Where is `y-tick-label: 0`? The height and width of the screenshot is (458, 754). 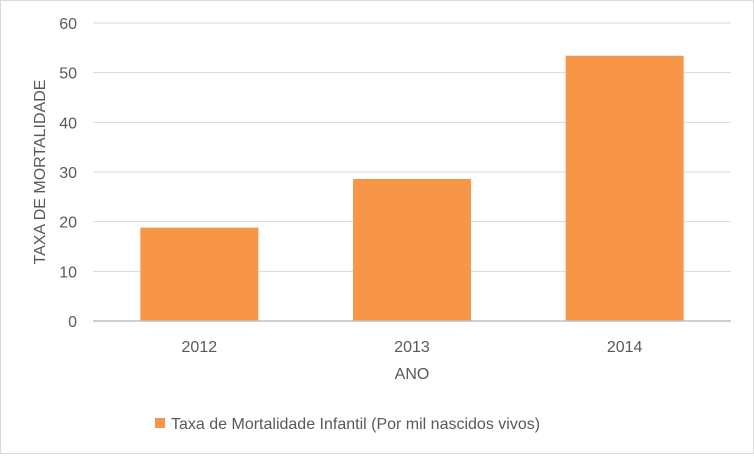 y-tick-label: 0 is located at coordinates (72, 322).